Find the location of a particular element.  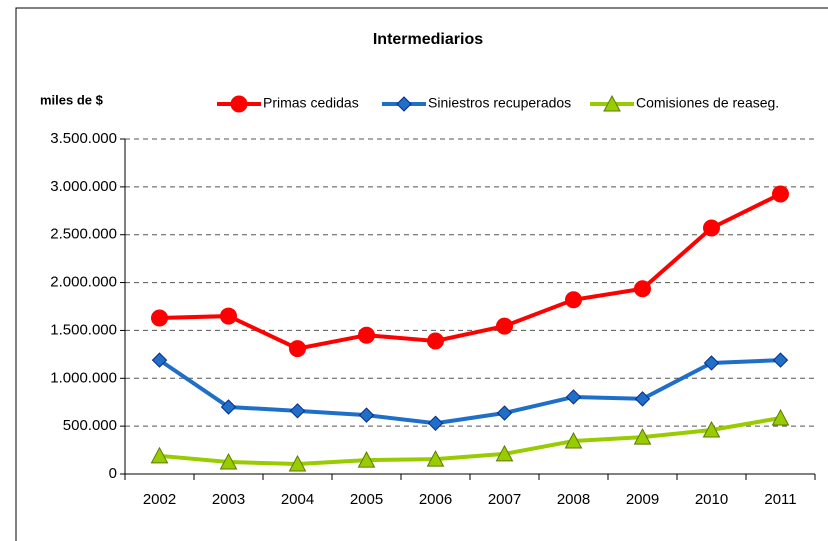

y-tick-label: 1.000.000 is located at coordinates (83, 377).